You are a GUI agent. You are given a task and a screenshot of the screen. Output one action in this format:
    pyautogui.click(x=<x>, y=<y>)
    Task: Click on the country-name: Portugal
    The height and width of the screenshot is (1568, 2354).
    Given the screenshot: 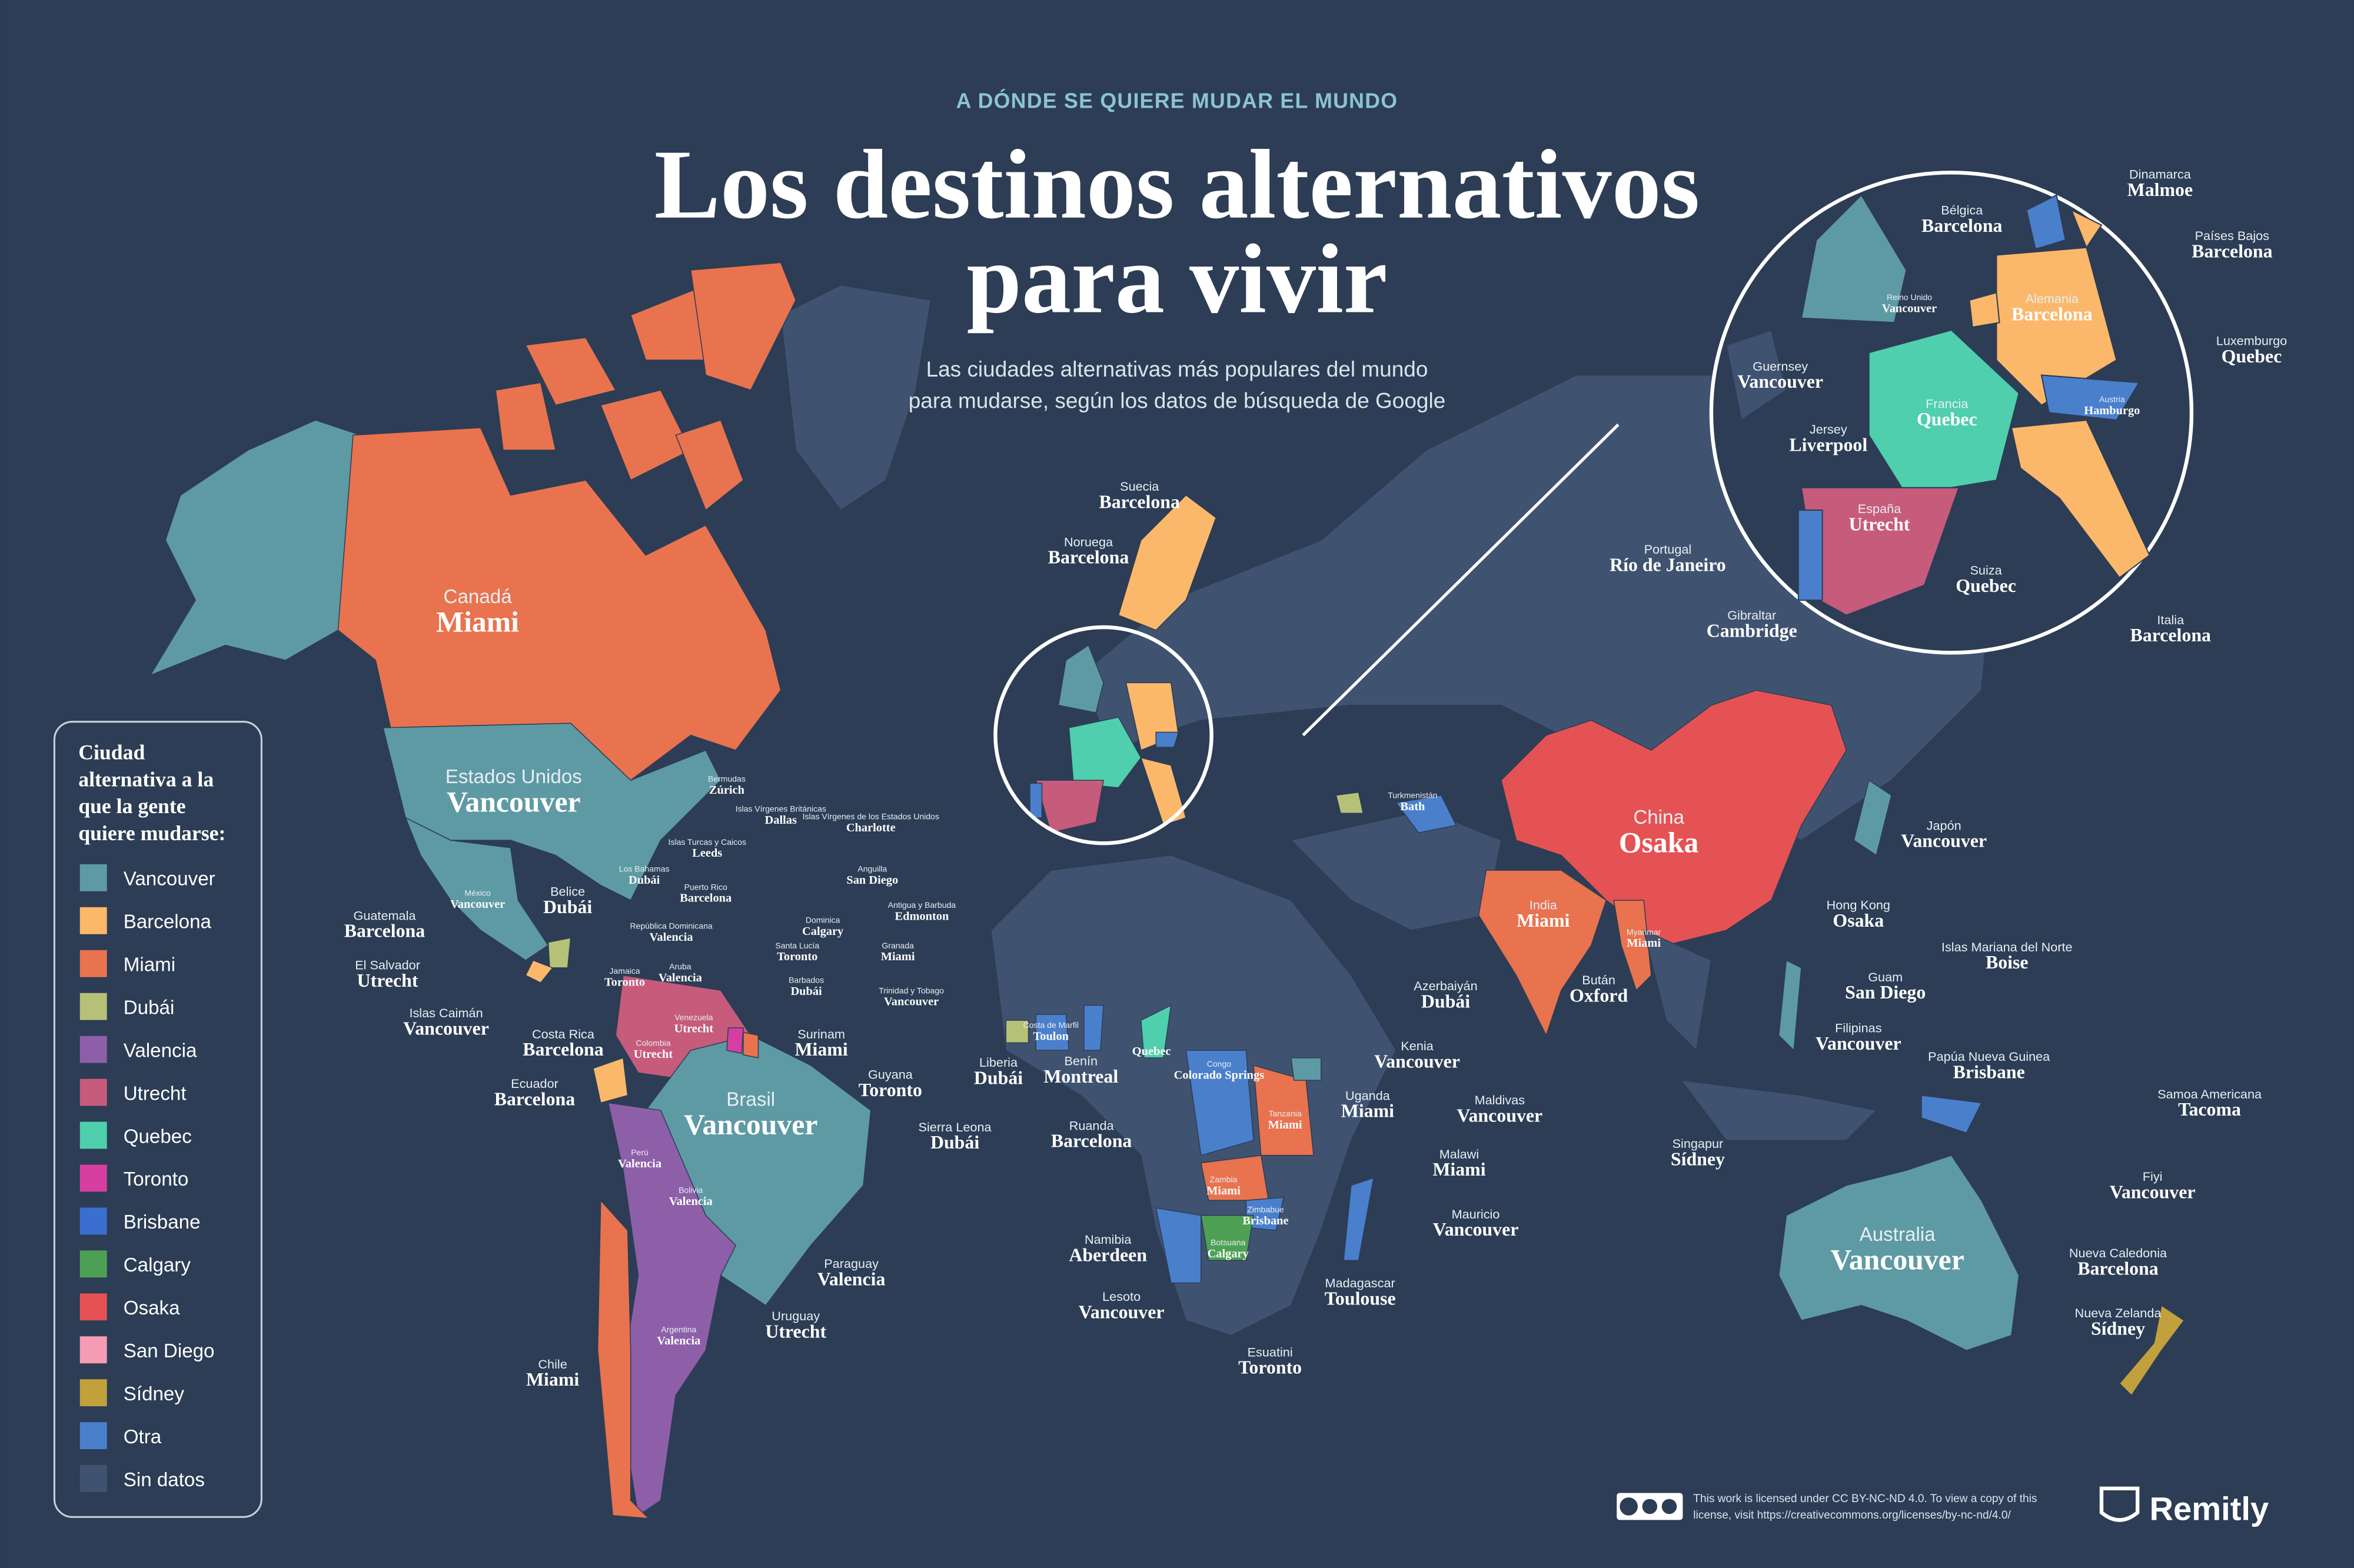 What is the action you would take?
    pyautogui.click(x=1668, y=549)
    